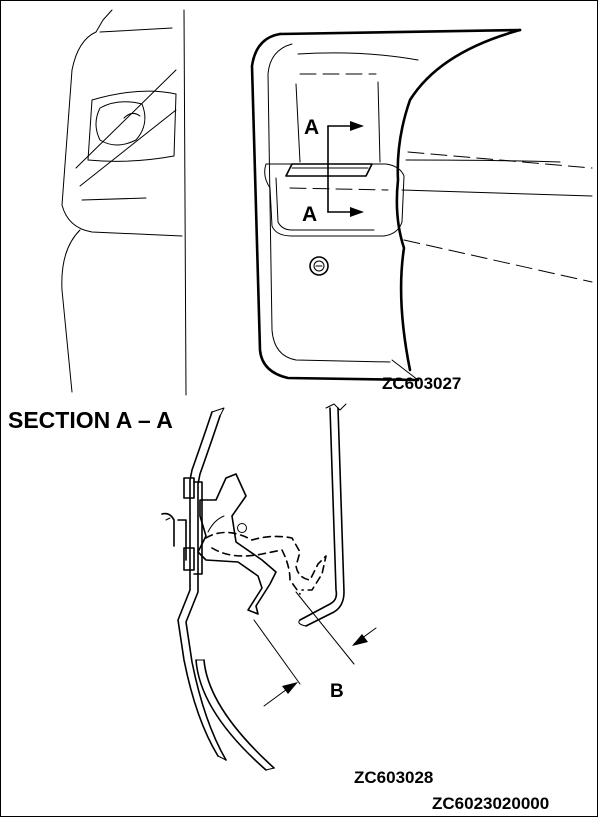 This screenshot has width=600, height=819. I want to click on figure-code-top: ZC603027, so click(421, 383).